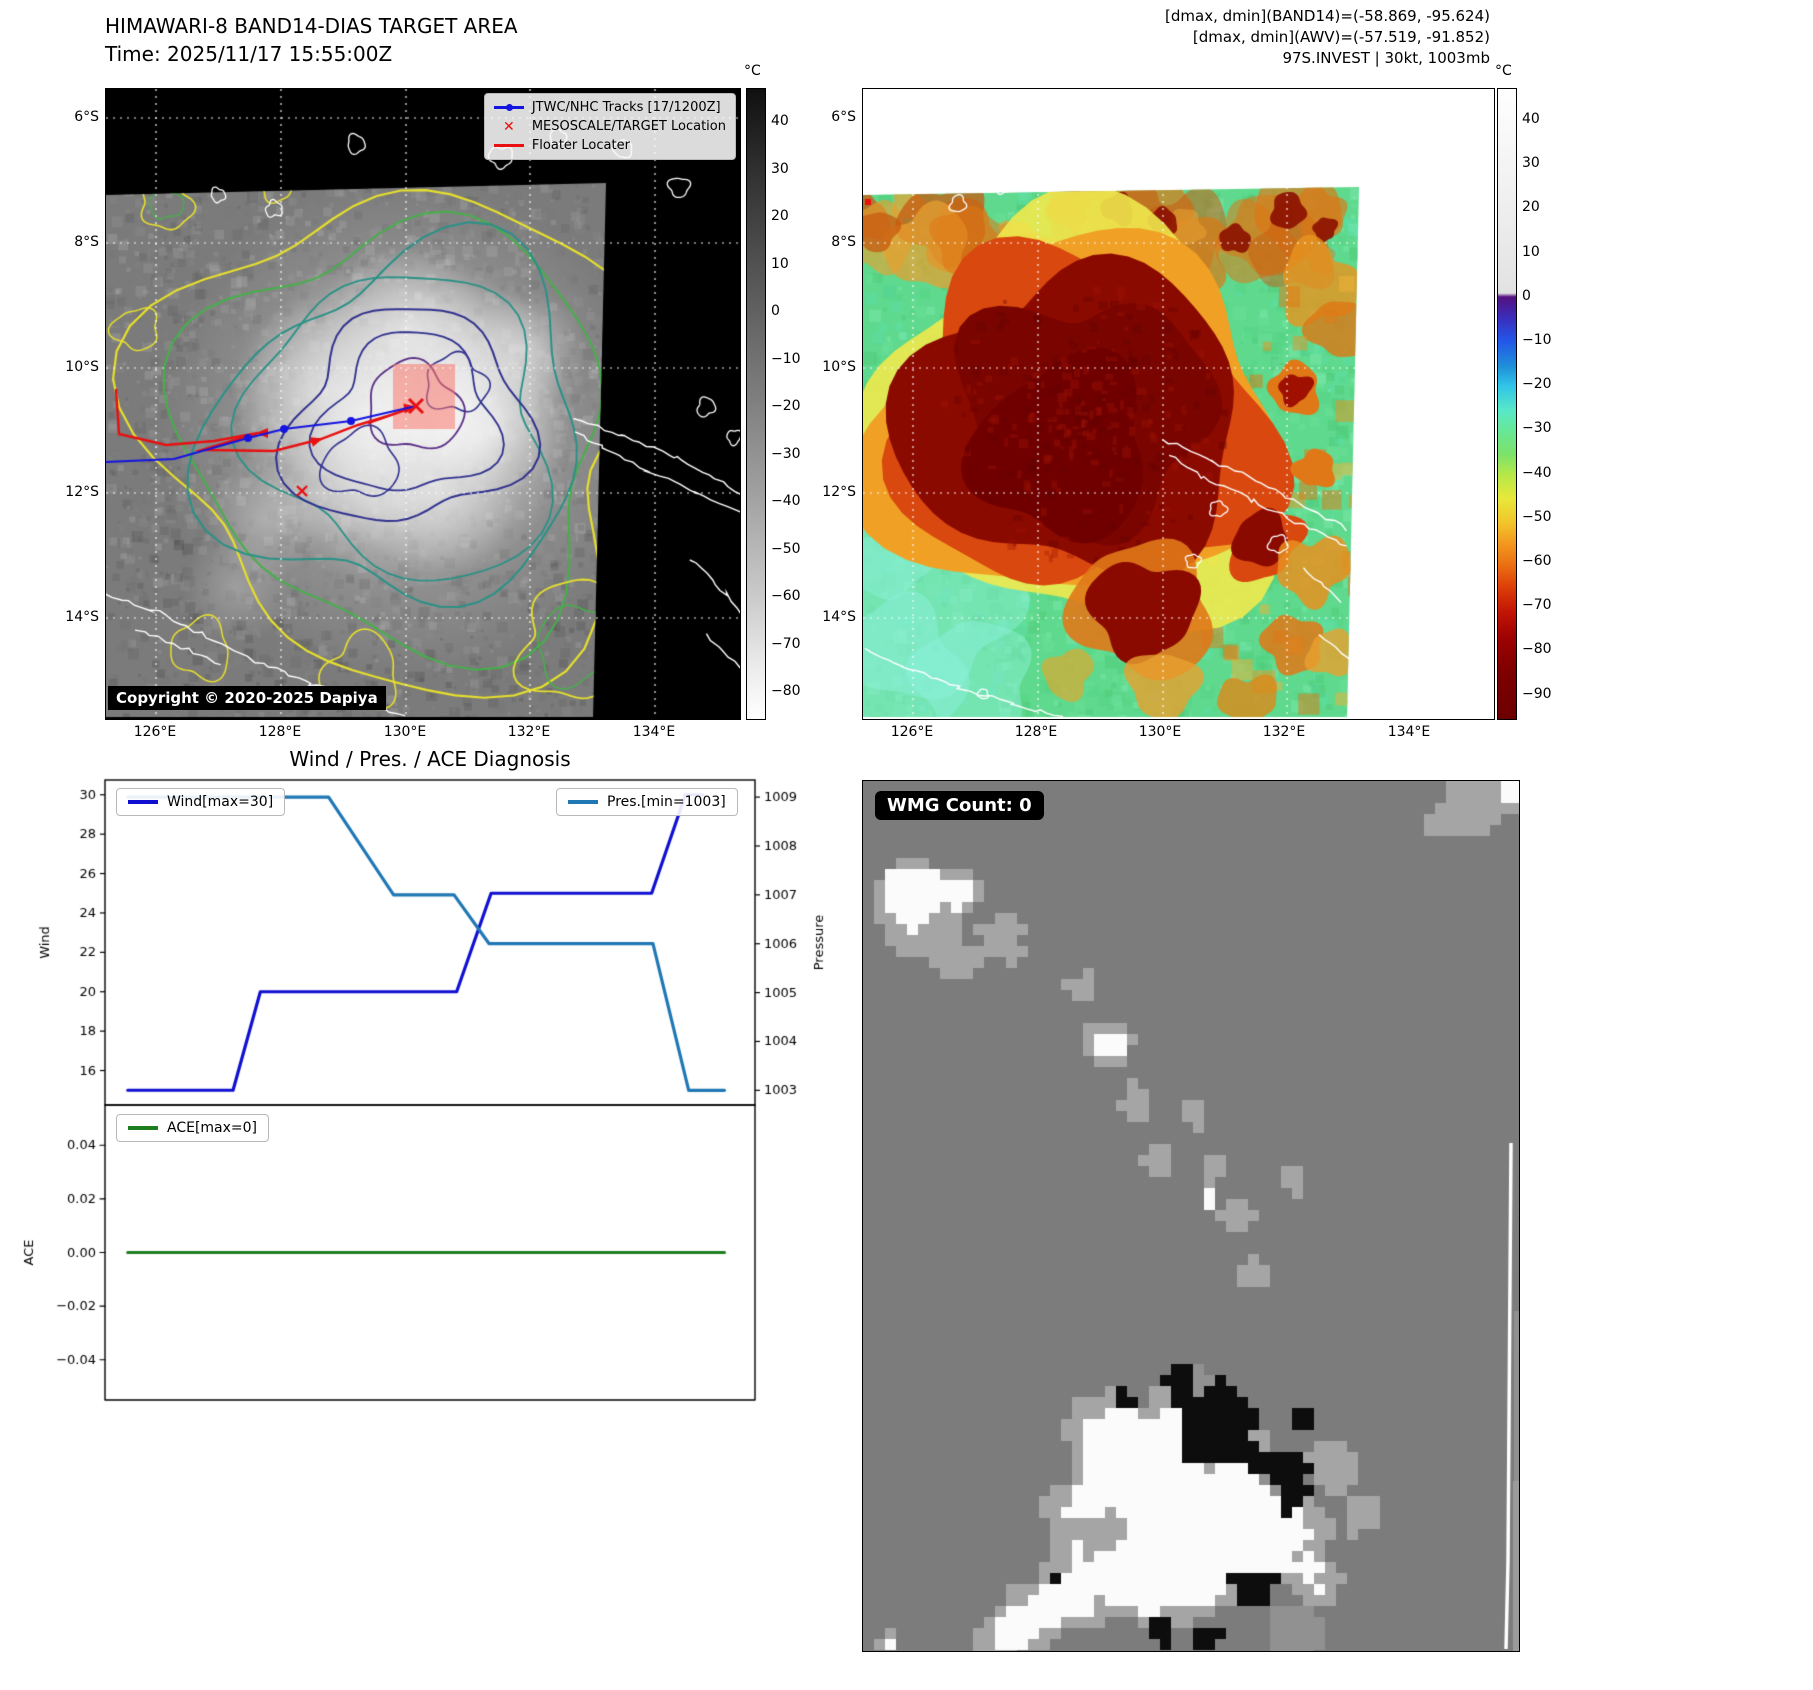 The height and width of the screenshot is (1690, 1813). I want to click on band14-satellite-image, so click(423, 404).